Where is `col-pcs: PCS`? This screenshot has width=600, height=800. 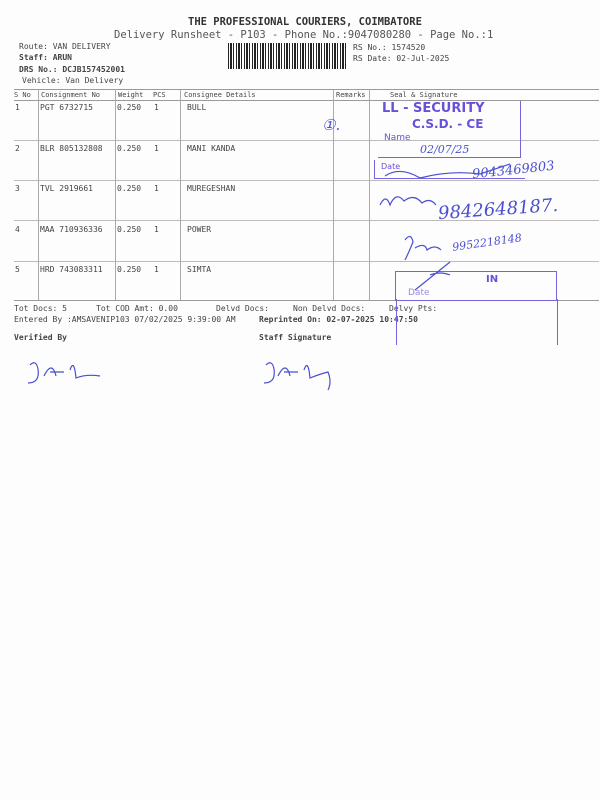
col-pcs: PCS is located at coordinates (159, 95).